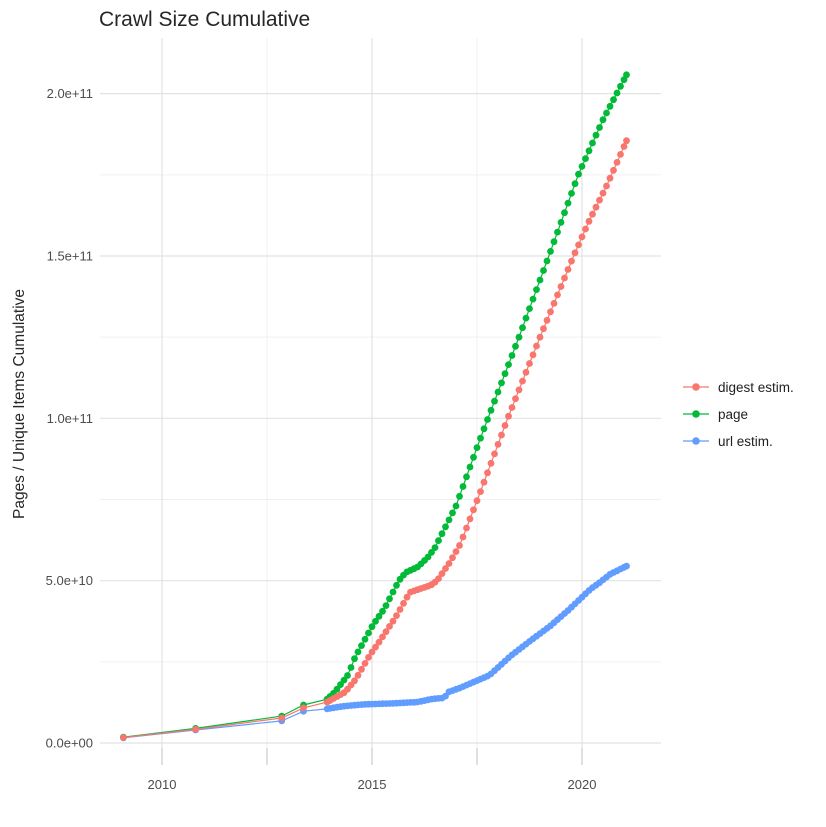 The height and width of the screenshot is (827, 826). I want to click on y-tick-label: 5.0e+10, so click(69, 580).